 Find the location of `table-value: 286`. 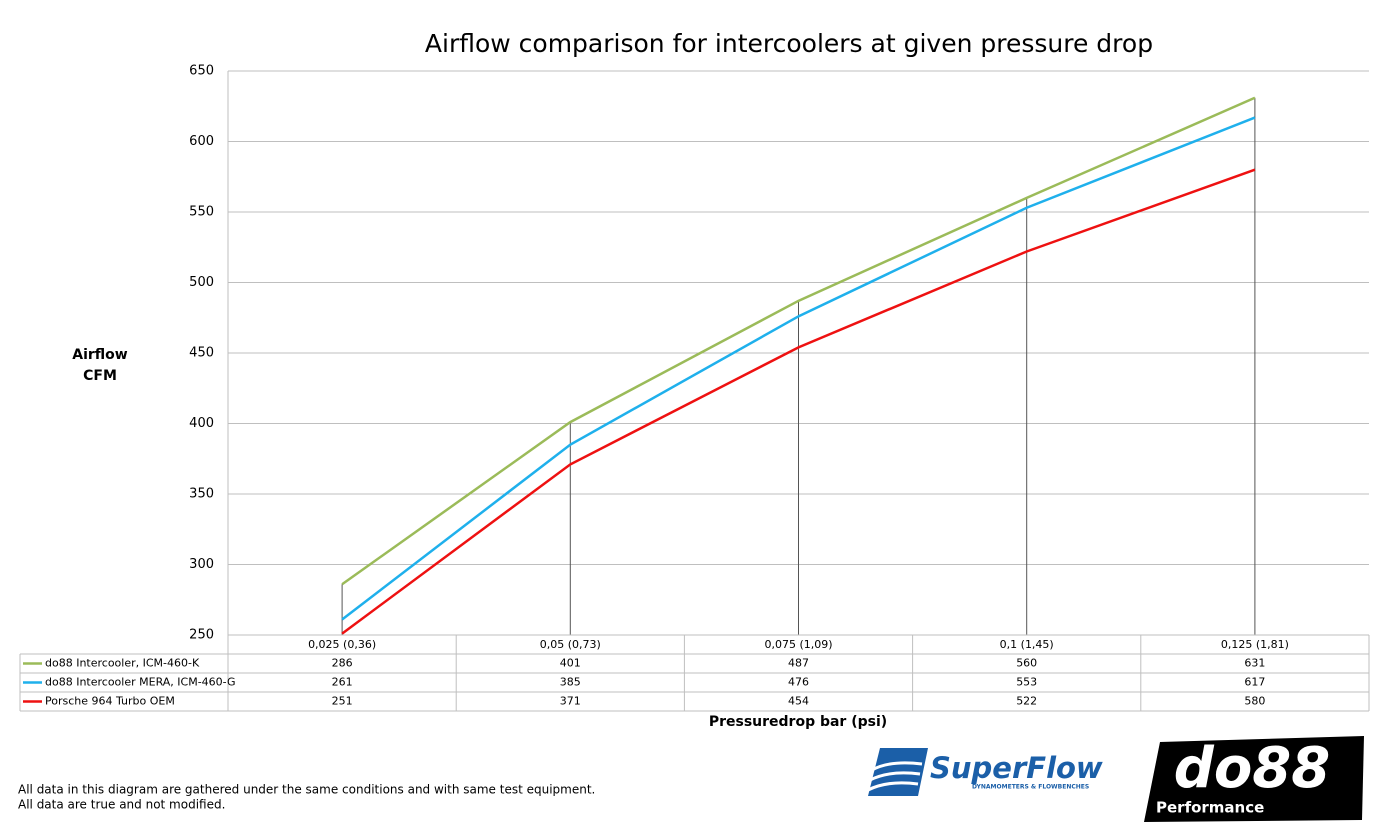

table-value: 286 is located at coordinates (342, 663).